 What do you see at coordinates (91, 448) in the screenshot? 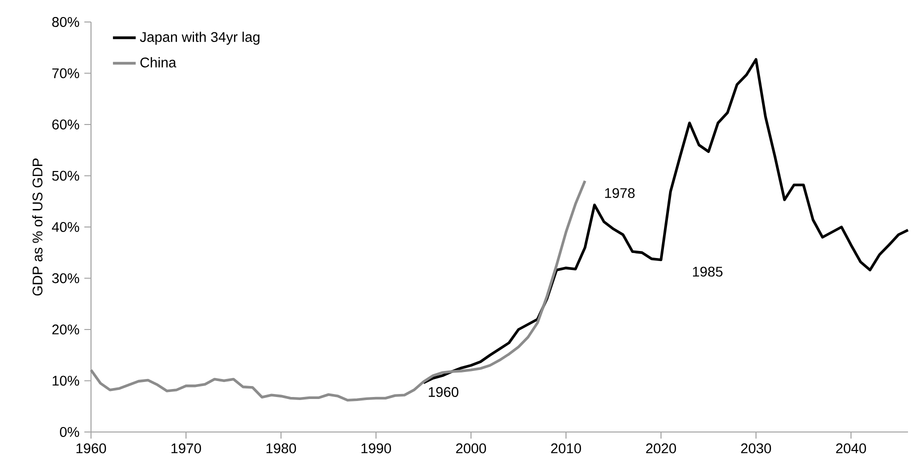
I see `x-tick-label: 1960` at bounding box center [91, 448].